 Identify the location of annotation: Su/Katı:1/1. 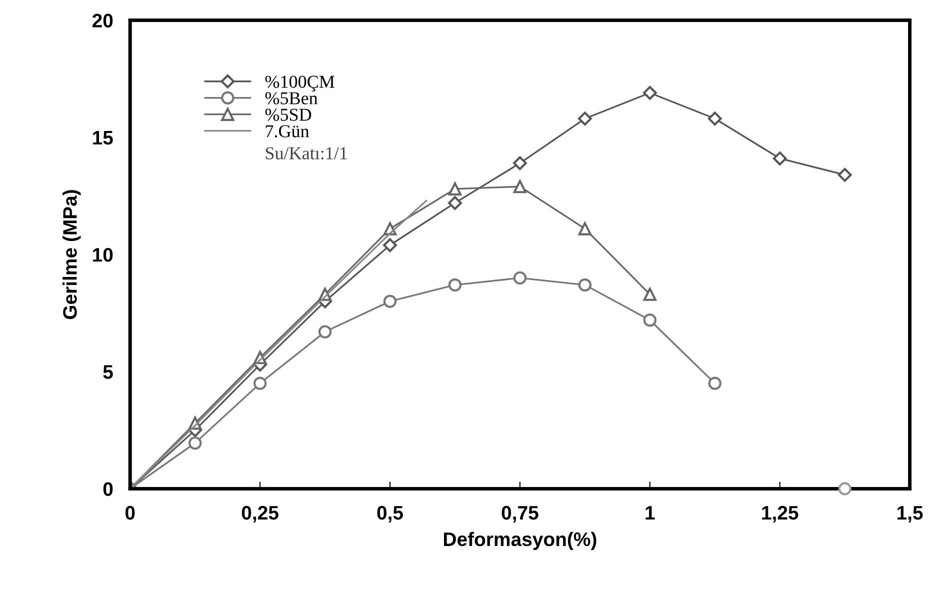
(306, 153).